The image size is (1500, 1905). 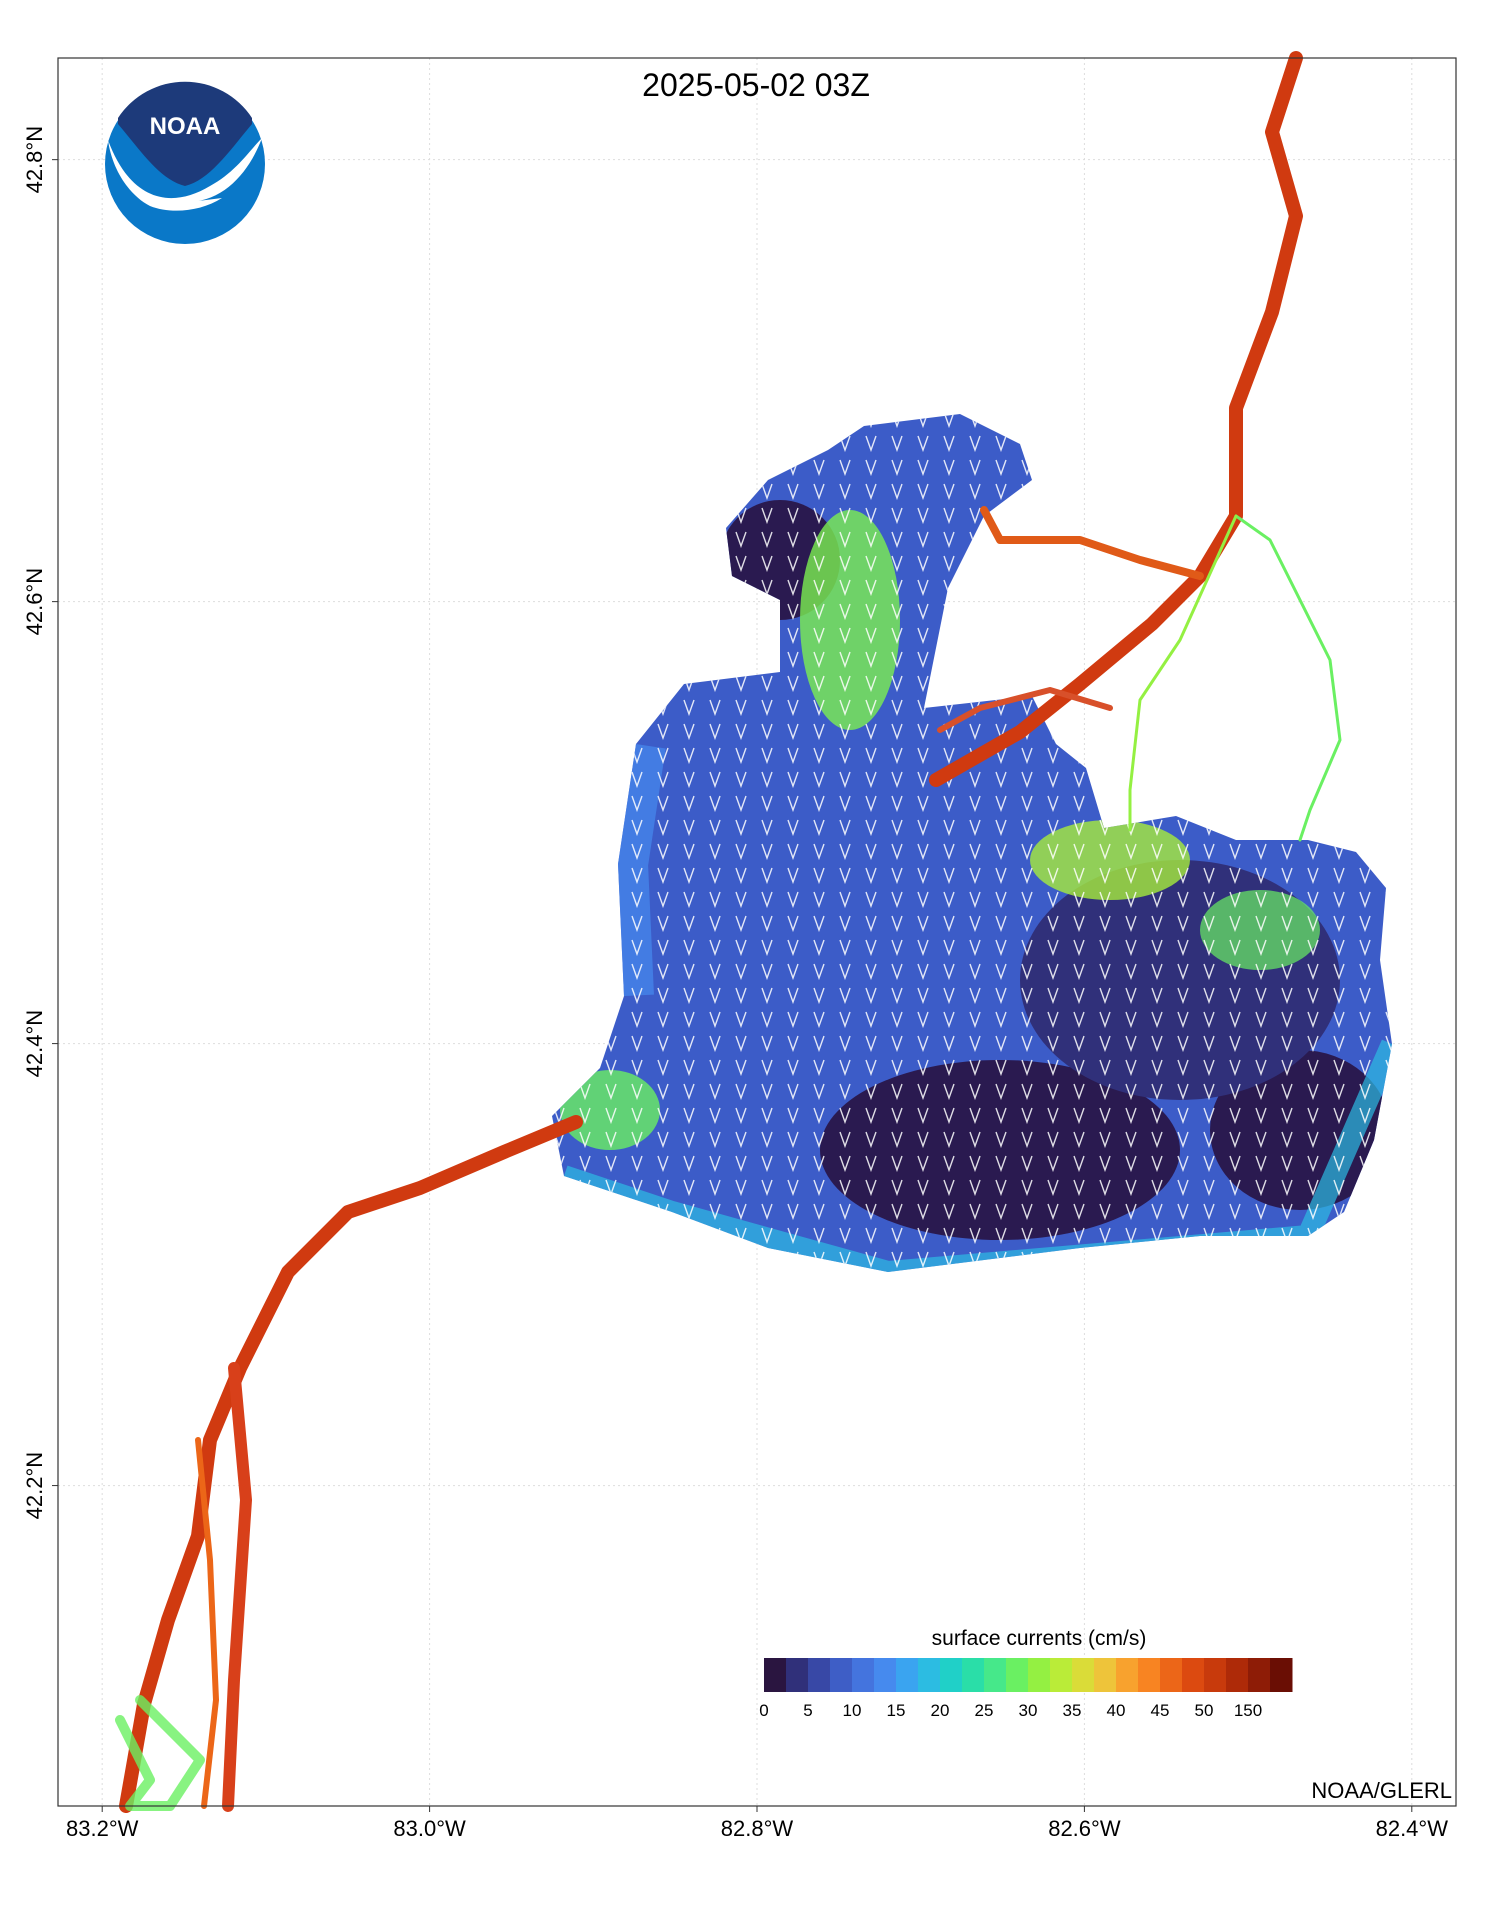 I want to click on colorbar-label: surface currents (cm/s), so click(x=1039, y=1638).